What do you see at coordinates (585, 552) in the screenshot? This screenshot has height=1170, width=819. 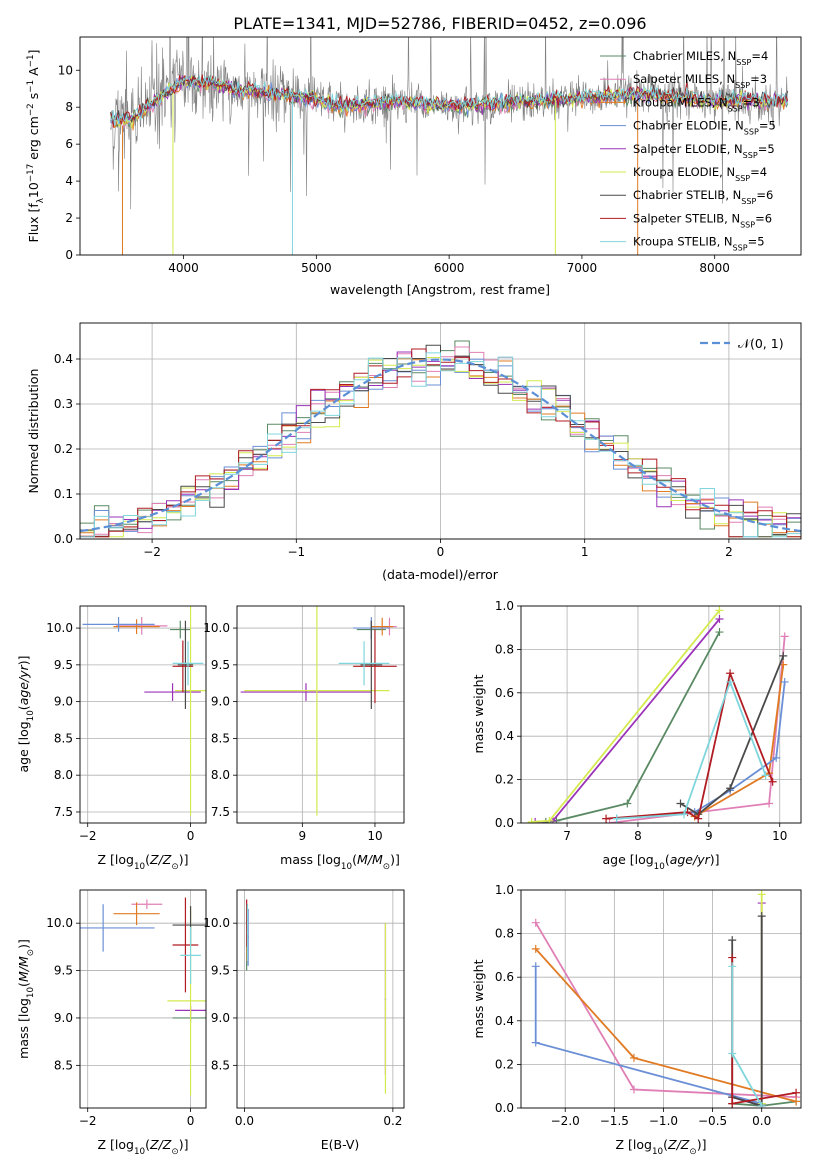 I see `x-tick-label: 1` at bounding box center [585, 552].